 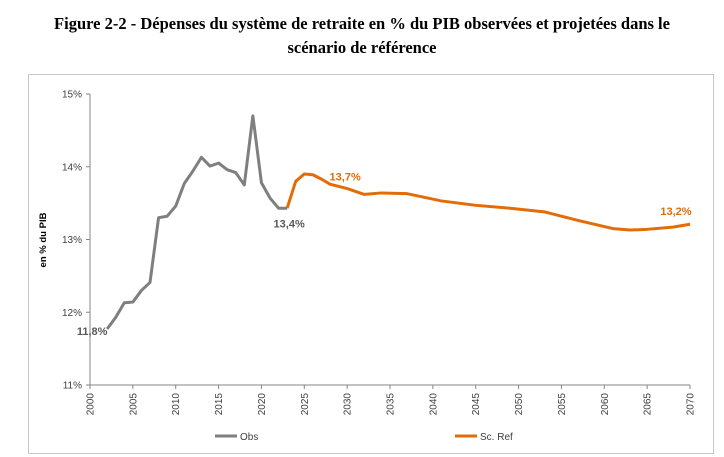 I want to click on data-label: 13,4%, so click(x=289, y=224).